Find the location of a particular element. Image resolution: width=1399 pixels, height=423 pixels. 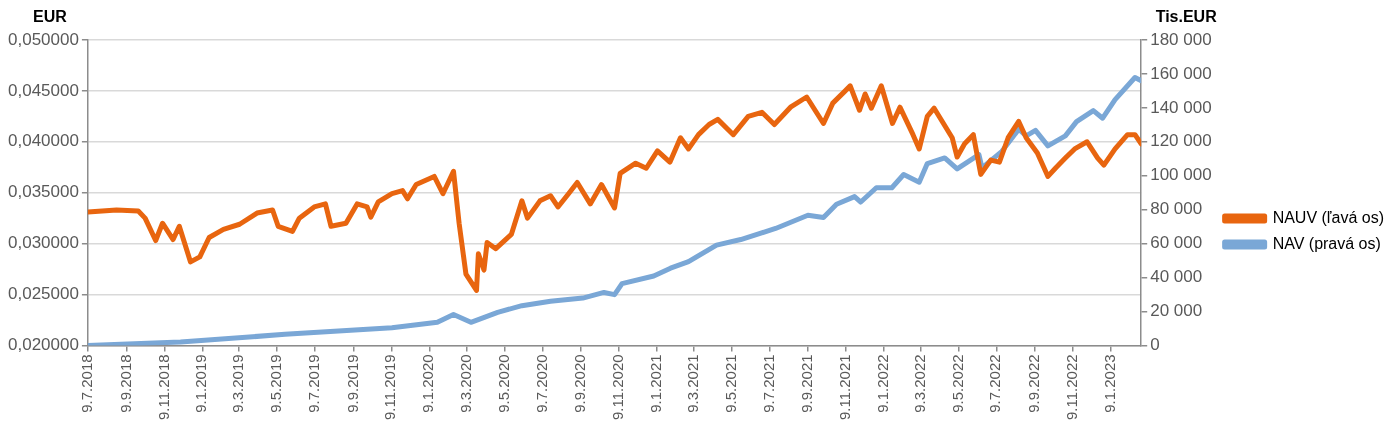

y2-tick-label: 180 000 is located at coordinates (1181, 39).